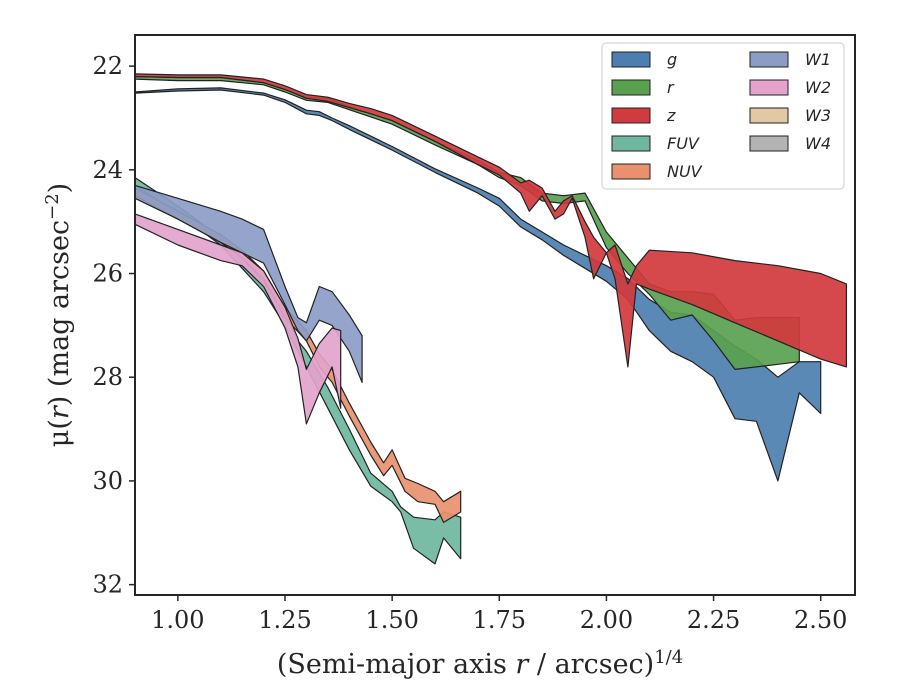 The height and width of the screenshot is (700, 900). Describe the element at coordinates (107, 481) in the screenshot. I see `y-tick-label: 30` at that location.